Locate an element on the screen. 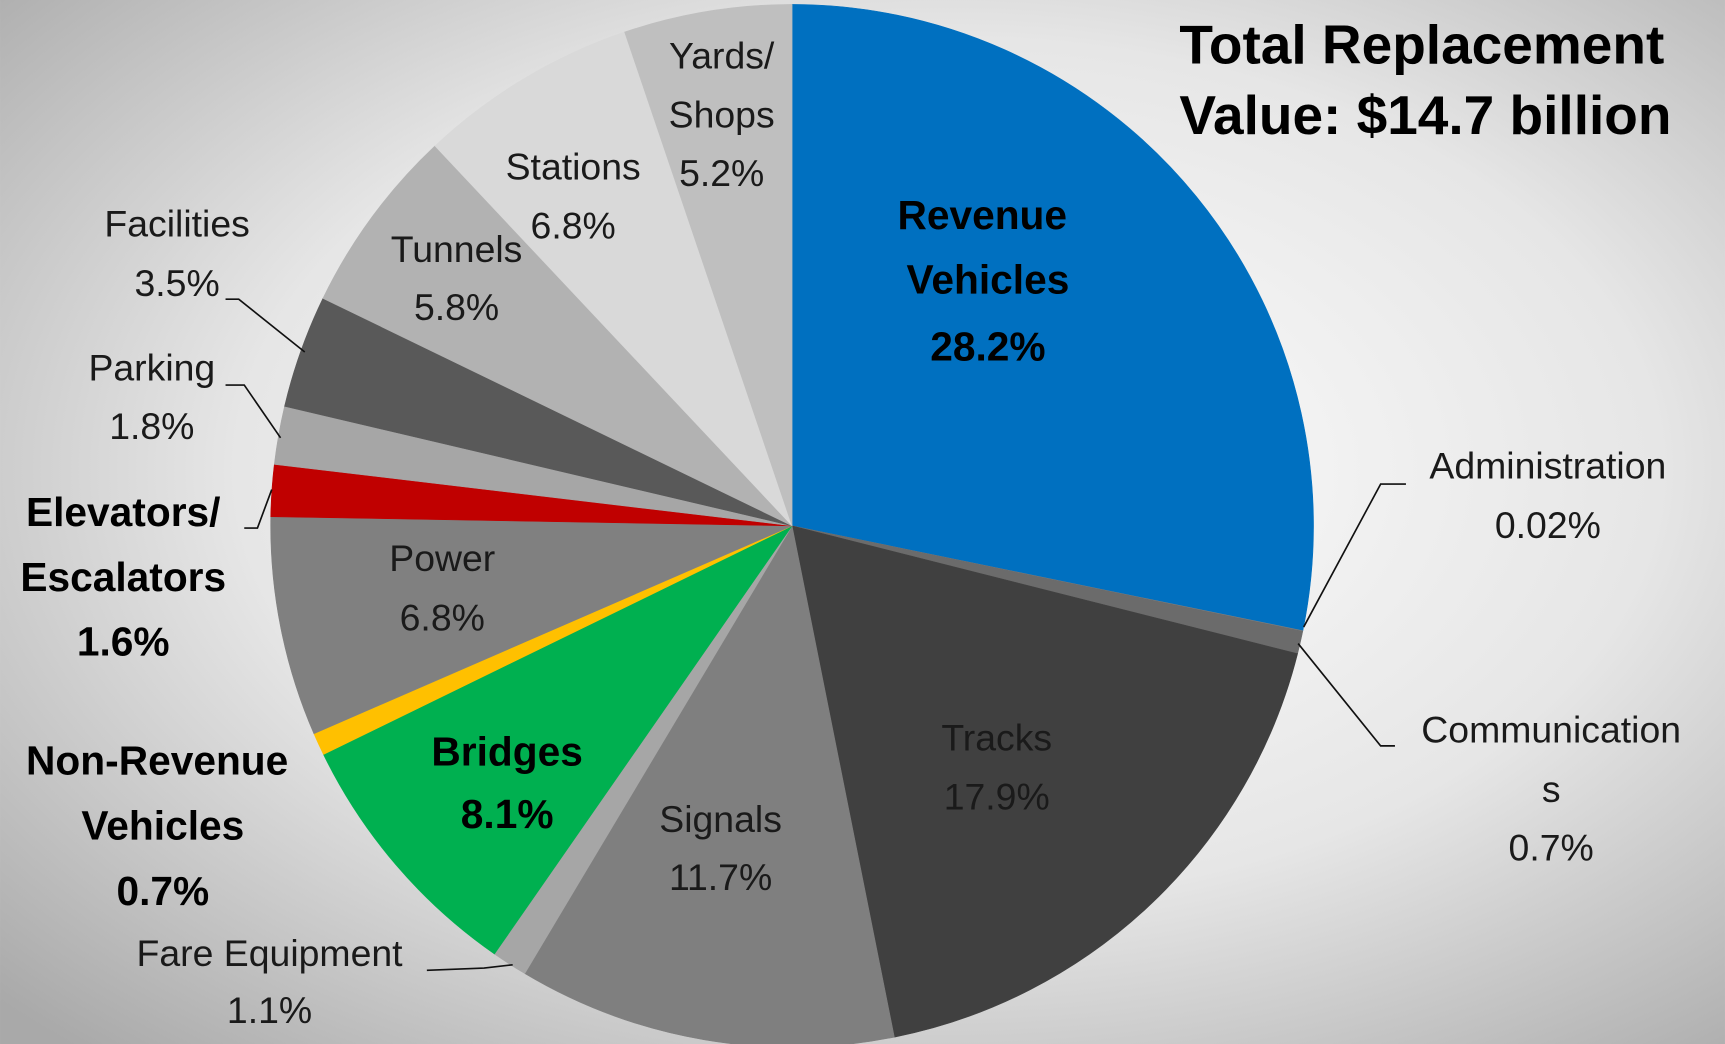 The width and height of the screenshot is (1725, 1044). text-line: Value: $14.7 billion is located at coordinates (1425, 114).